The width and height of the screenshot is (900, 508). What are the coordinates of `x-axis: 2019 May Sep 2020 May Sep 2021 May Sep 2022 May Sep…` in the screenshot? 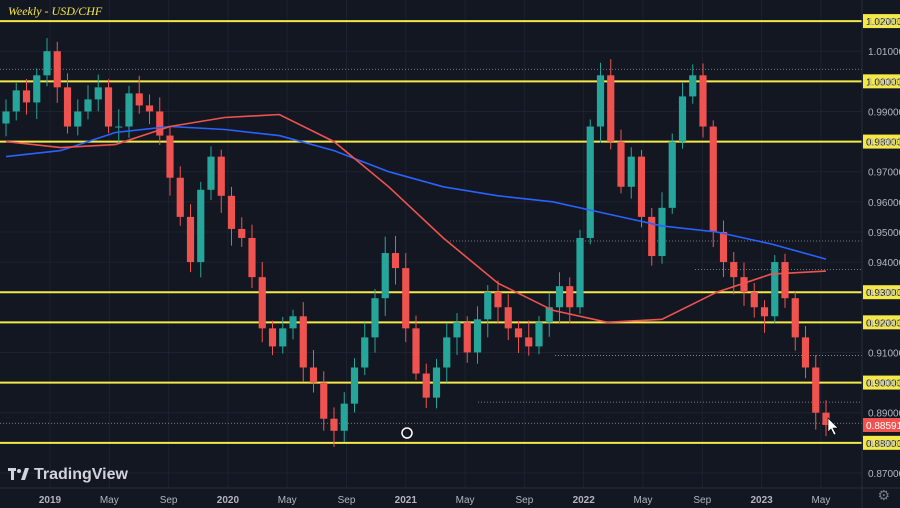 It's located at (450, 496).